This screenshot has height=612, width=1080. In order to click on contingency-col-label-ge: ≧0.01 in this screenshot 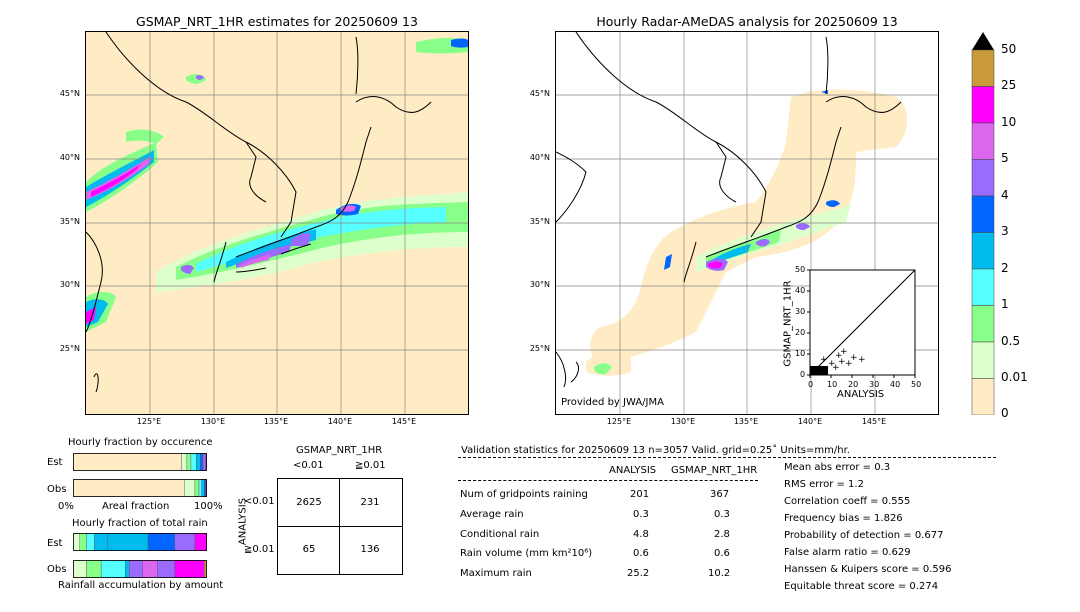, I will do `click(370, 465)`.